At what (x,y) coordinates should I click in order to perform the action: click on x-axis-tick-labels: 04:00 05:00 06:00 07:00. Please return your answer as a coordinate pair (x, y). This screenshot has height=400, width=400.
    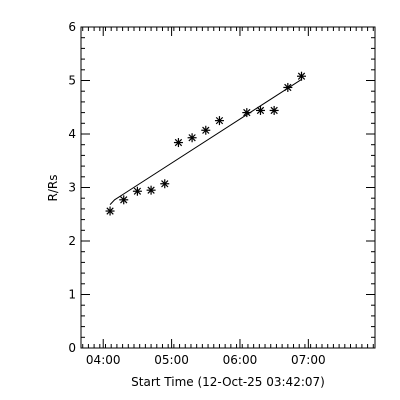
    Looking at the image, I should click on (206, 360).